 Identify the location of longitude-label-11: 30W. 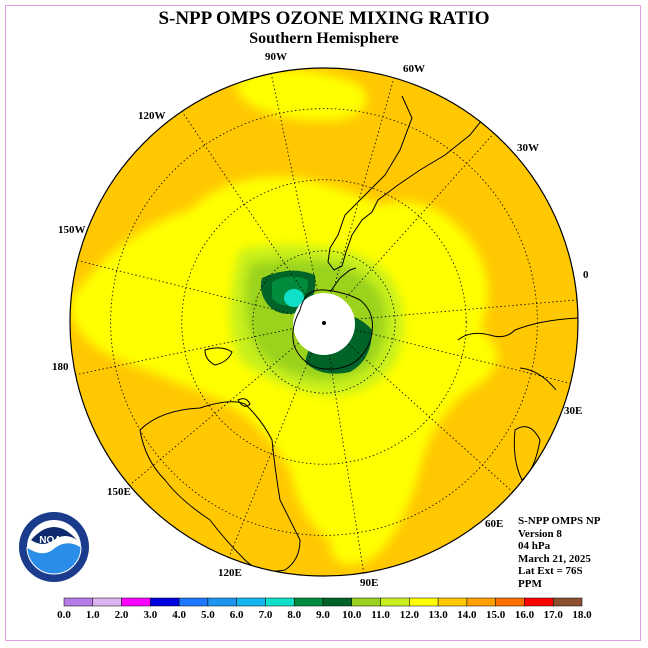
(528, 148).